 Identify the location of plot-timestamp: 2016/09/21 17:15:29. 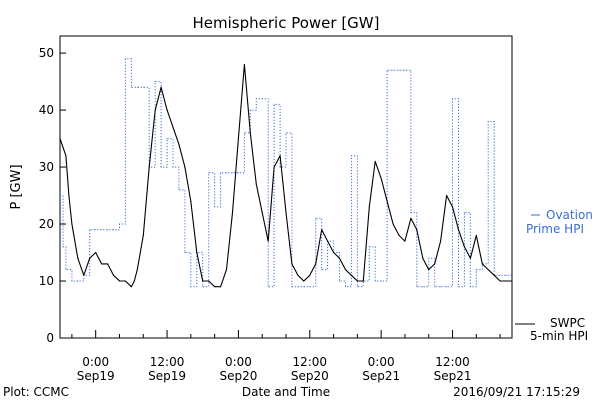
(516, 392).